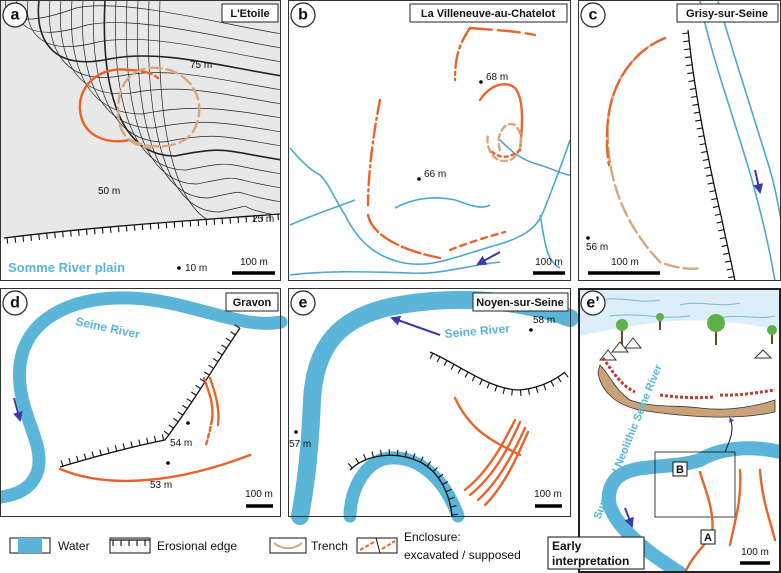  Describe the element at coordinates (429, 402) in the screenshot. I see `frame` at that location.